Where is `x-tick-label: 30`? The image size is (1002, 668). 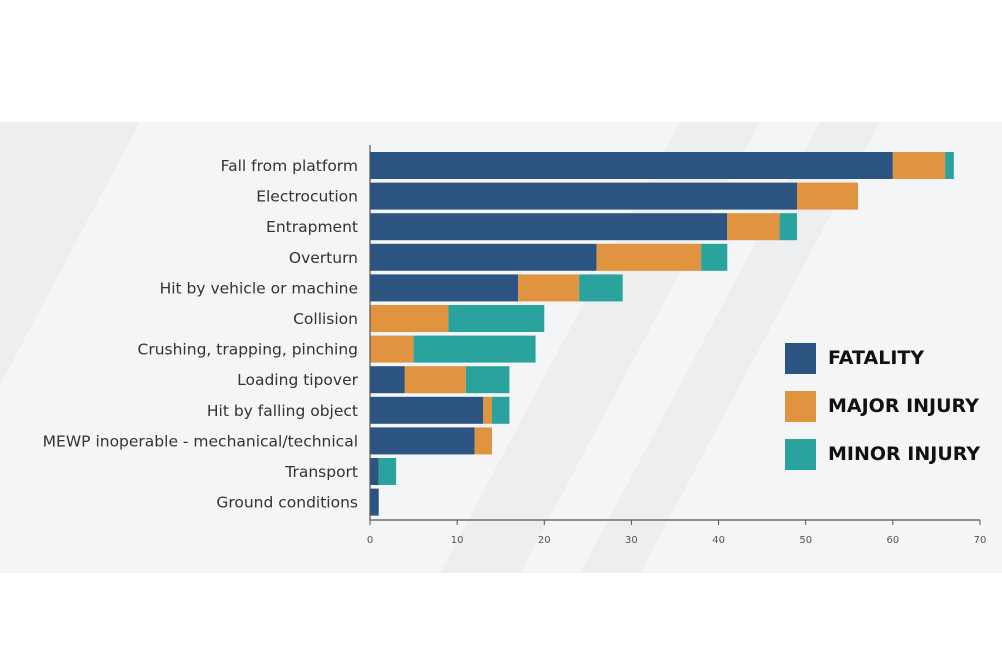
x-tick-label: 30 is located at coordinates (631, 540).